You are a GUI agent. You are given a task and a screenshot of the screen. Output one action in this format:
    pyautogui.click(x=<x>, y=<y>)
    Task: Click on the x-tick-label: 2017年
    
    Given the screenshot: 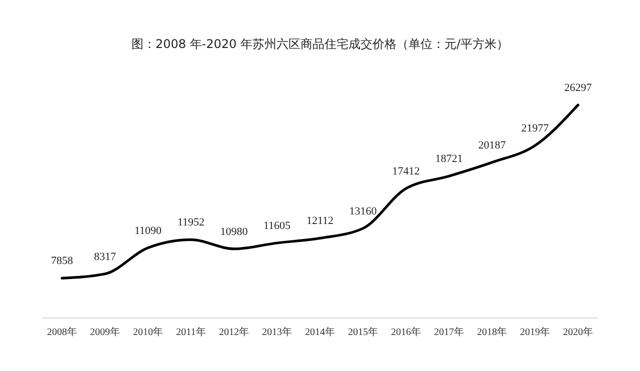 What is the action you would take?
    pyautogui.click(x=449, y=332)
    